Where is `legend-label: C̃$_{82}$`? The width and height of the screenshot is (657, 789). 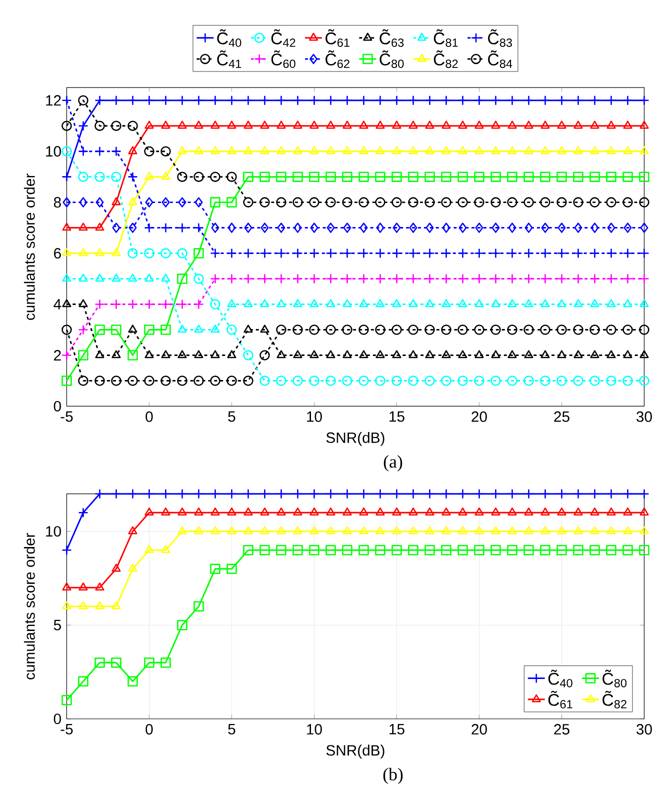
legend-label: C̃$_{82}$ is located at coordinates (446, 59).